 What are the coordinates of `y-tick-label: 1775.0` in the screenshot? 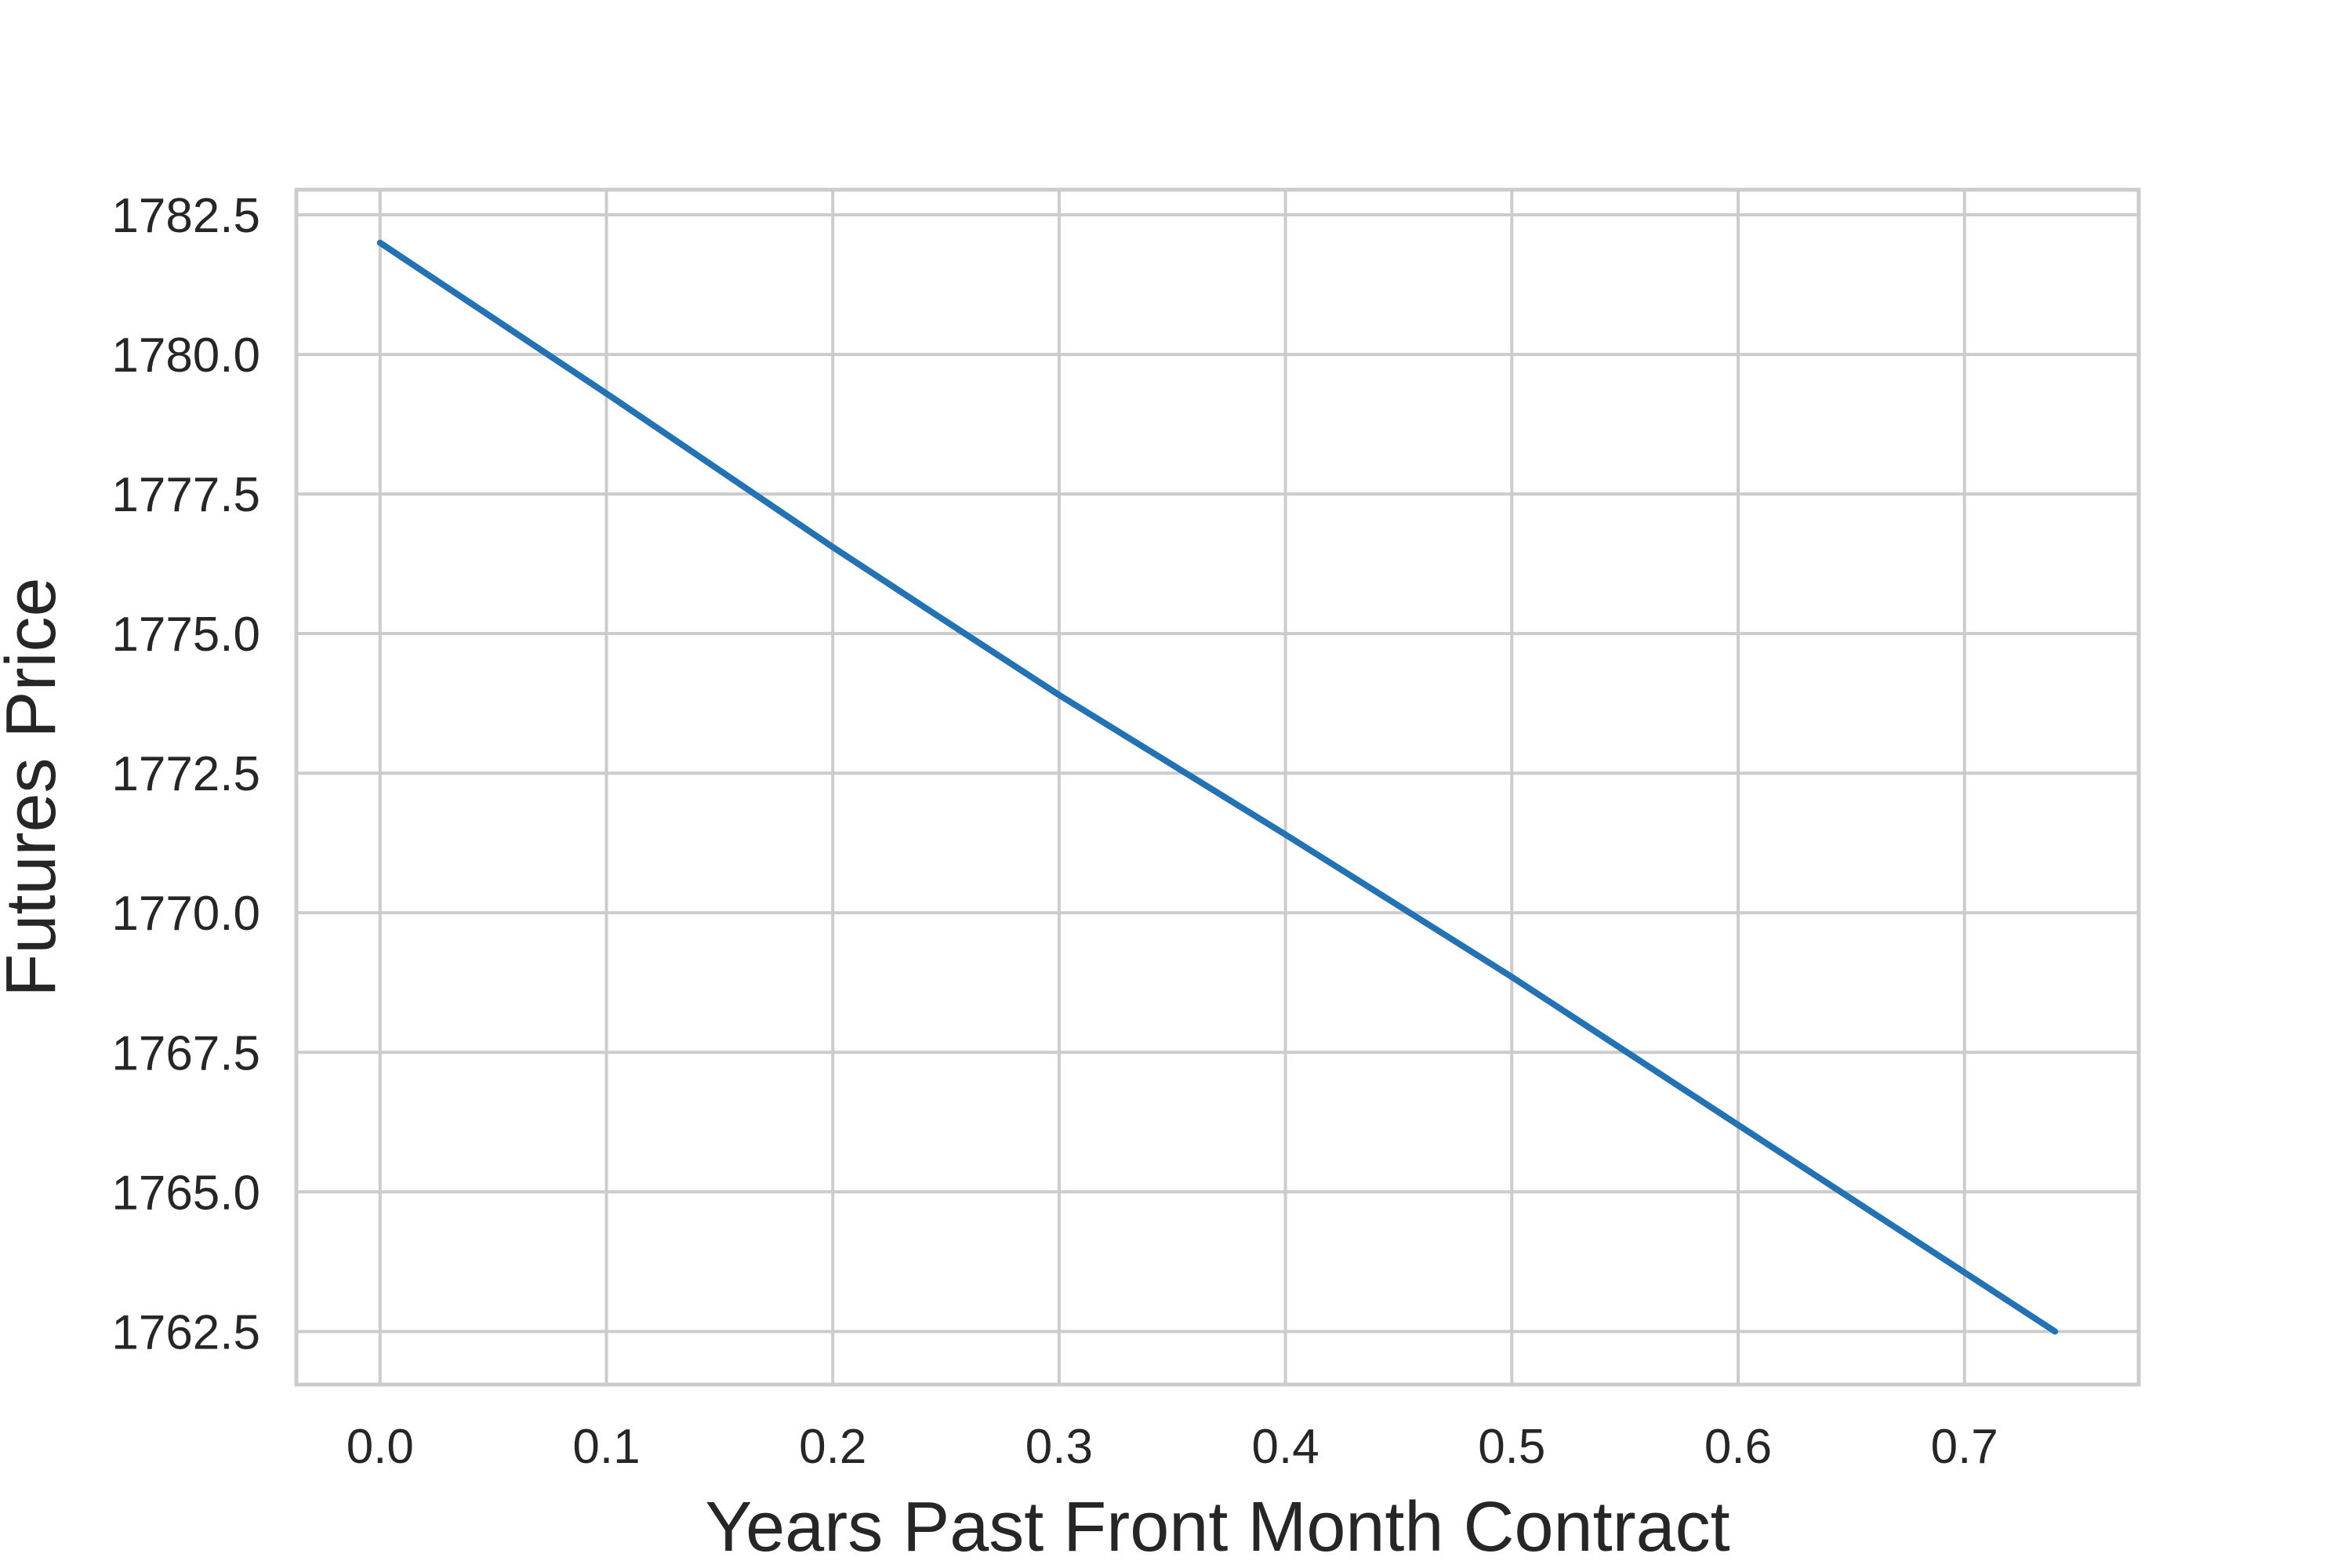 It's located at (185, 635).